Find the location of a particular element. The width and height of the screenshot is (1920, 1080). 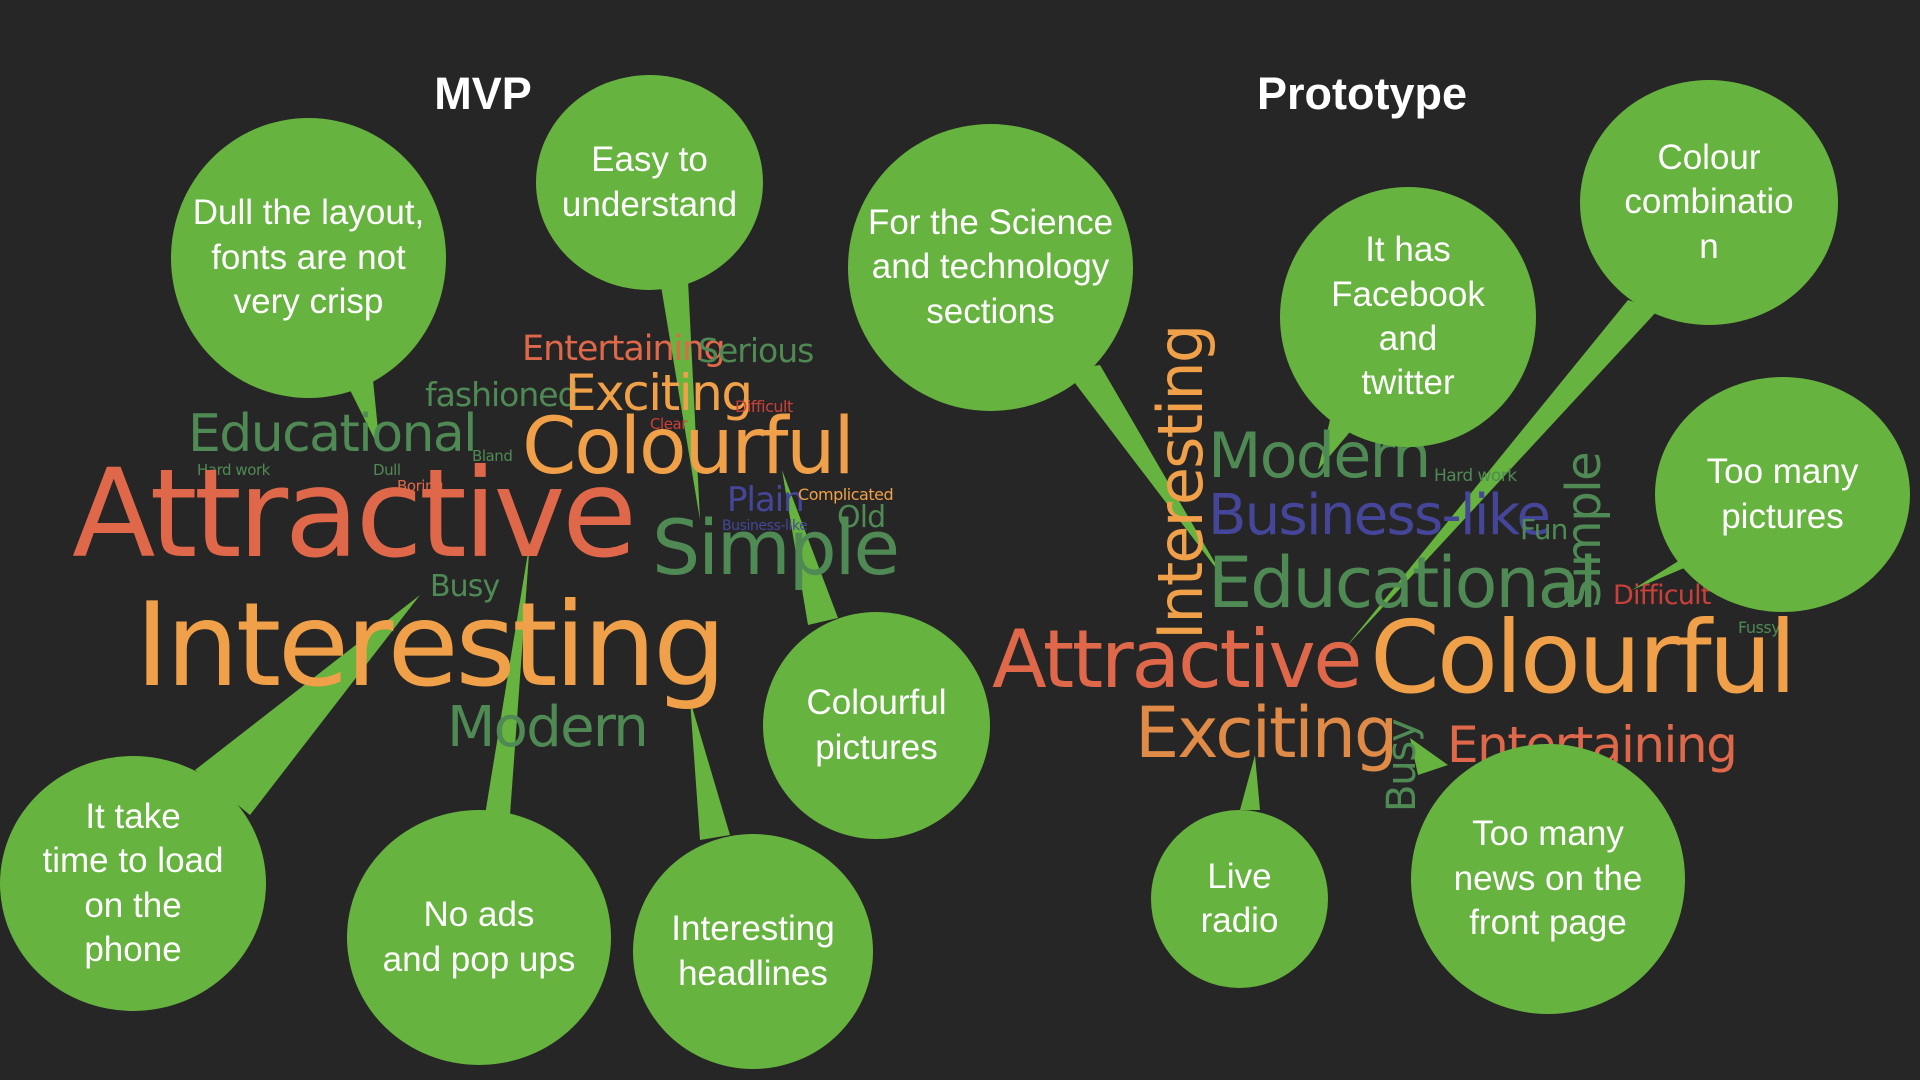

bubble-science-tech: For the Science and technology sections is located at coordinates (990, 267).